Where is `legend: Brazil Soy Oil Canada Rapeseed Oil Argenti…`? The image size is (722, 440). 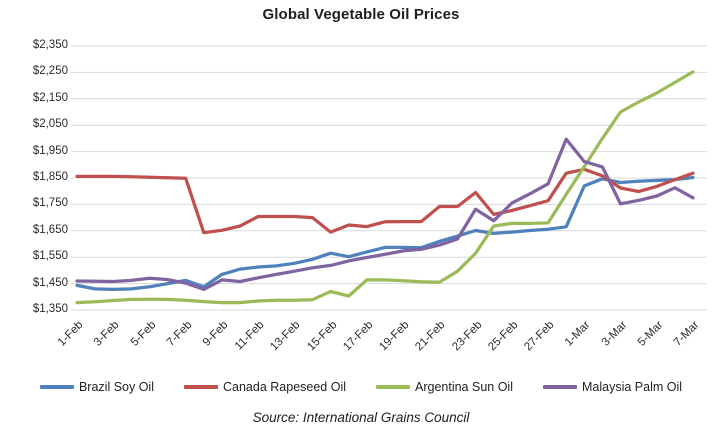 legend: Brazil Soy Oil Canada Rapeseed Oil Argenti… is located at coordinates (361, 387).